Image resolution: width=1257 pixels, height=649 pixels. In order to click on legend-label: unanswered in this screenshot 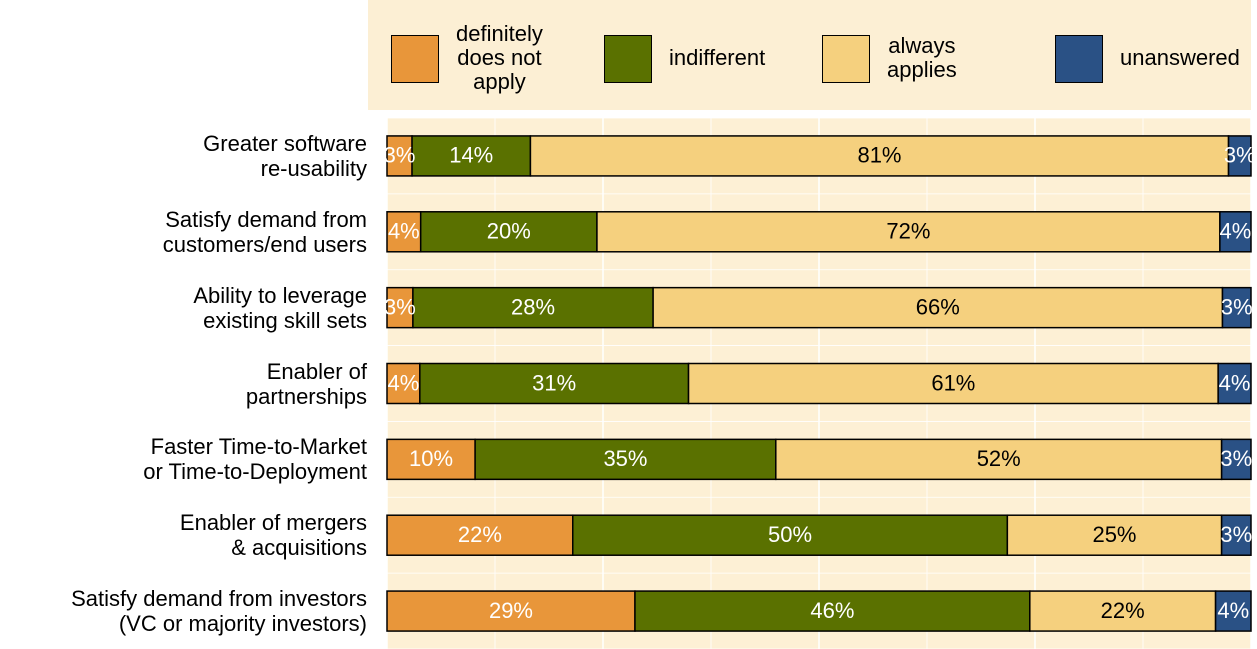, I will do `click(1180, 57)`.